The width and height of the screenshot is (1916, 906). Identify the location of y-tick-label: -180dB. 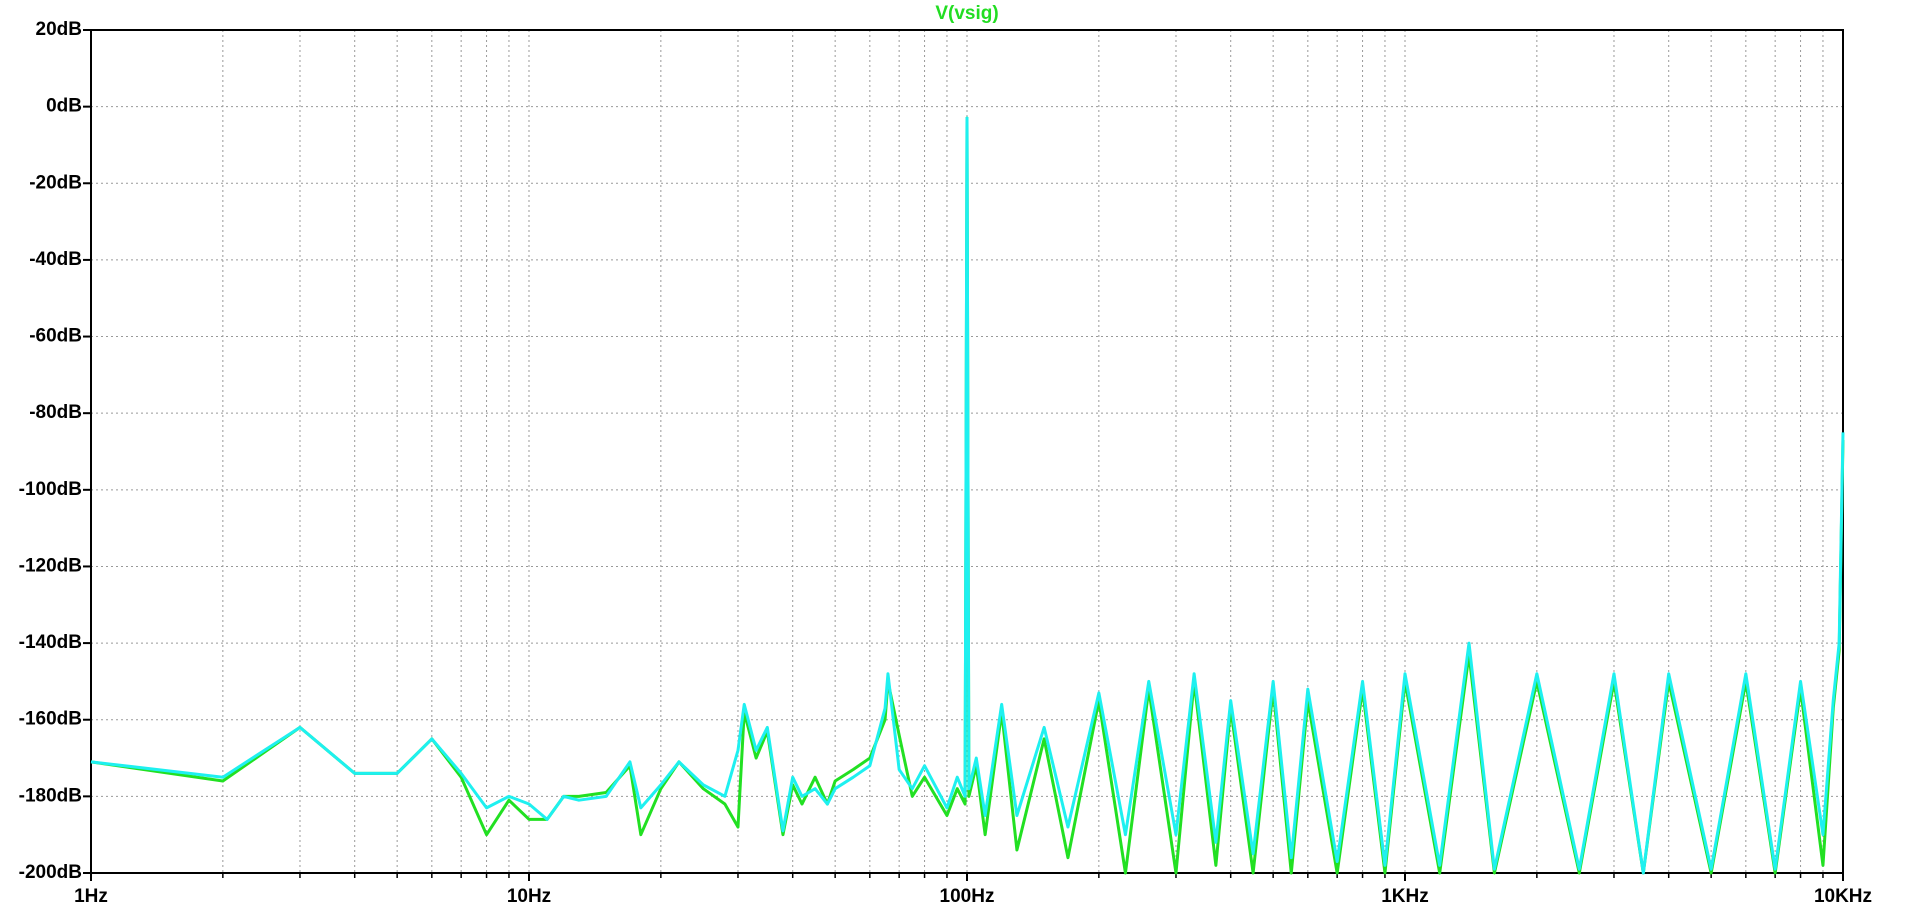
(50, 795).